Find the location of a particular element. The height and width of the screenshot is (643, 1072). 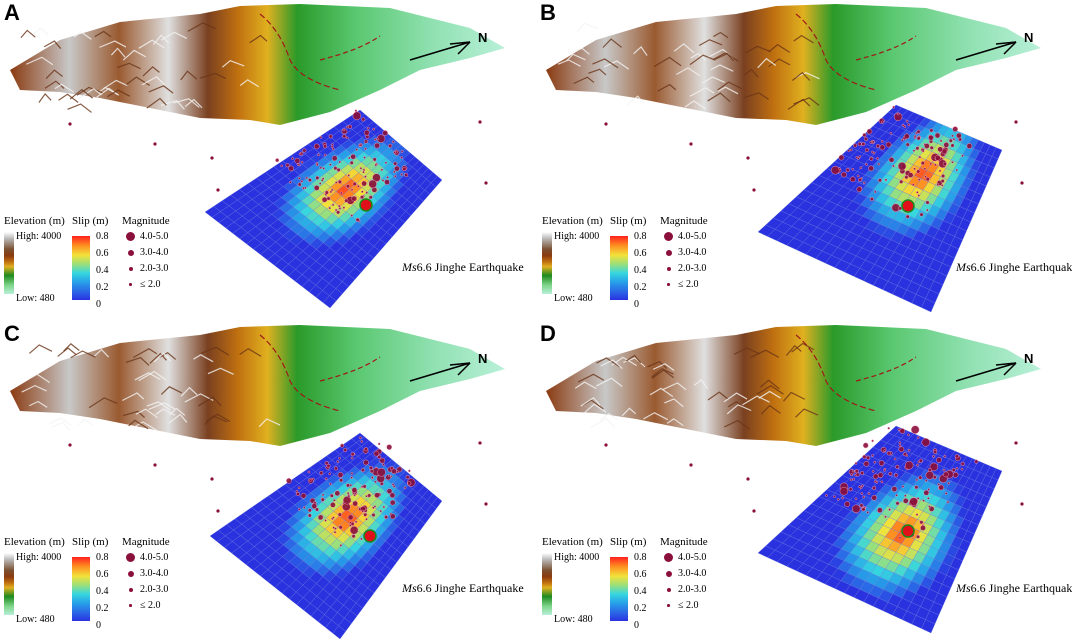

slip-color-bar is located at coordinates (81, 268).